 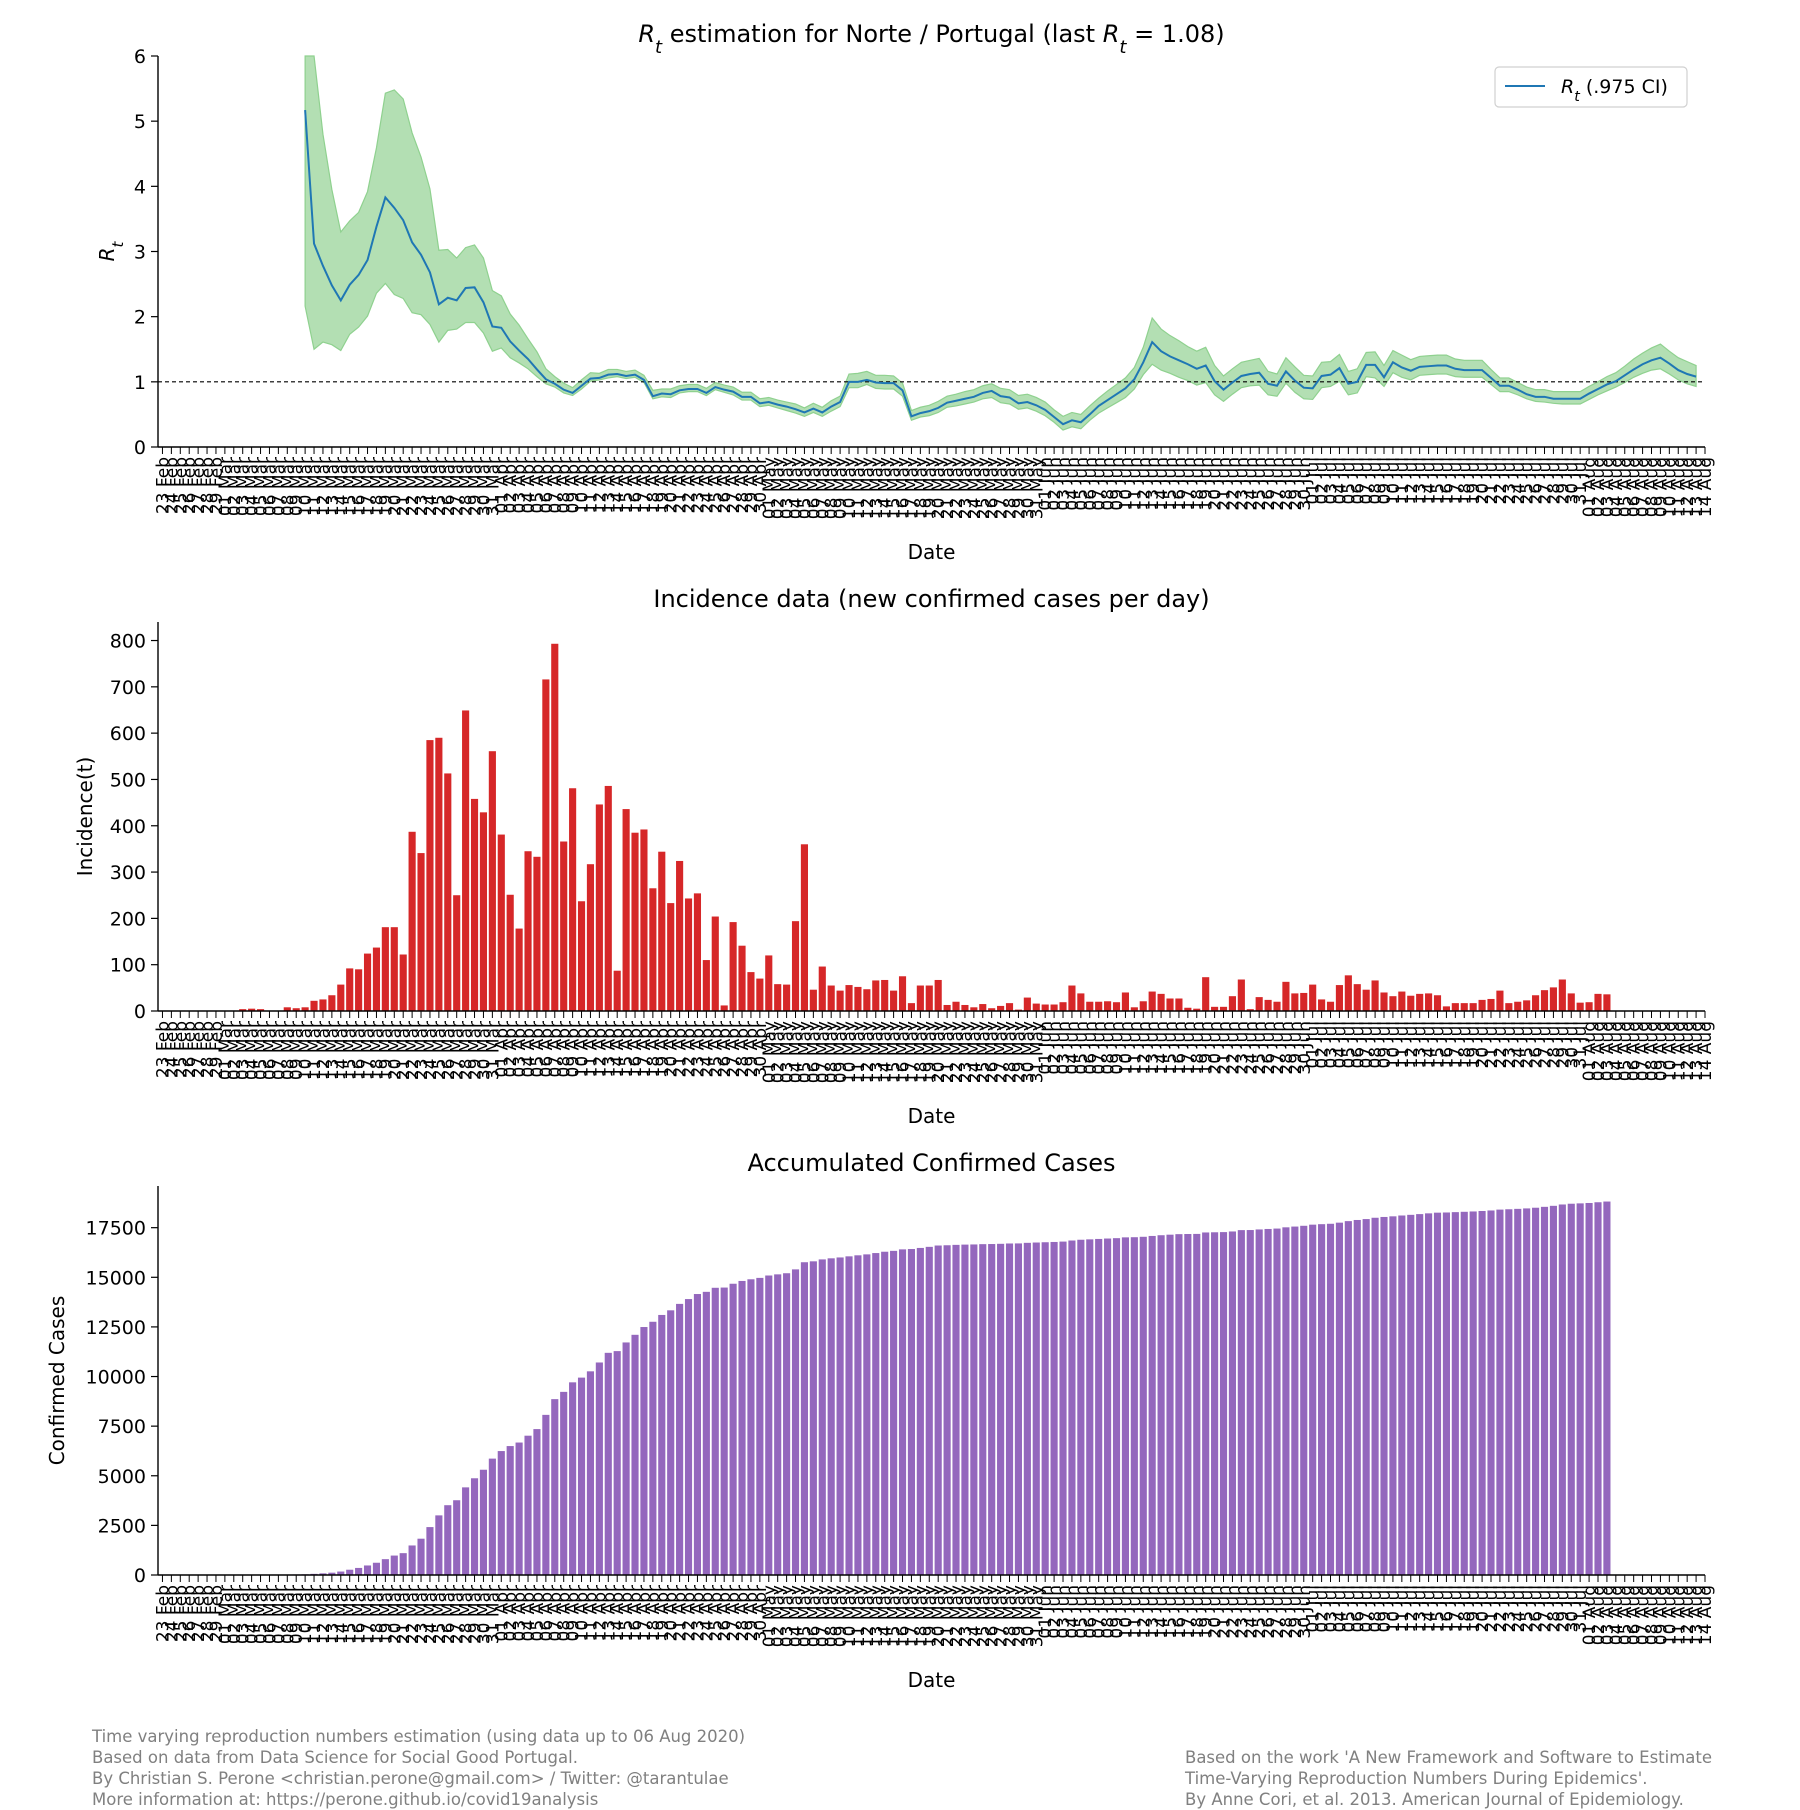 What do you see at coordinates (140, 253) in the screenshot?
I see `y-tick-label: 3` at bounding box center [140, 253].